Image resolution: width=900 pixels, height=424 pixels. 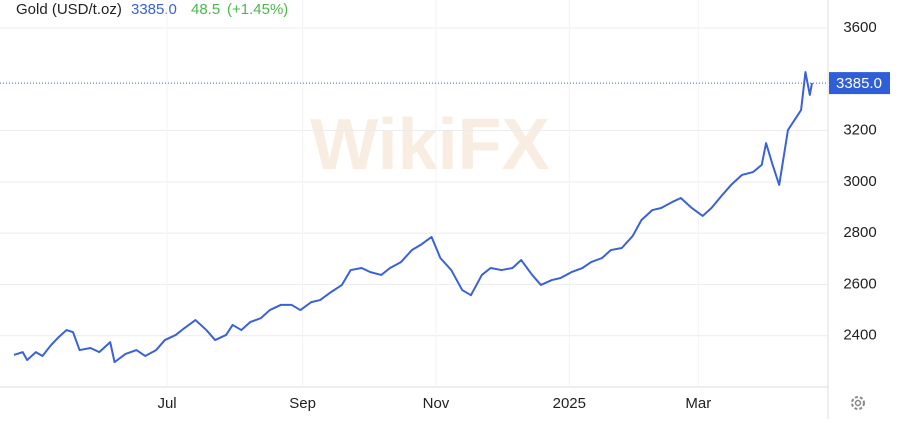 I want to click on last-price-box, so click(x=859, y=83).